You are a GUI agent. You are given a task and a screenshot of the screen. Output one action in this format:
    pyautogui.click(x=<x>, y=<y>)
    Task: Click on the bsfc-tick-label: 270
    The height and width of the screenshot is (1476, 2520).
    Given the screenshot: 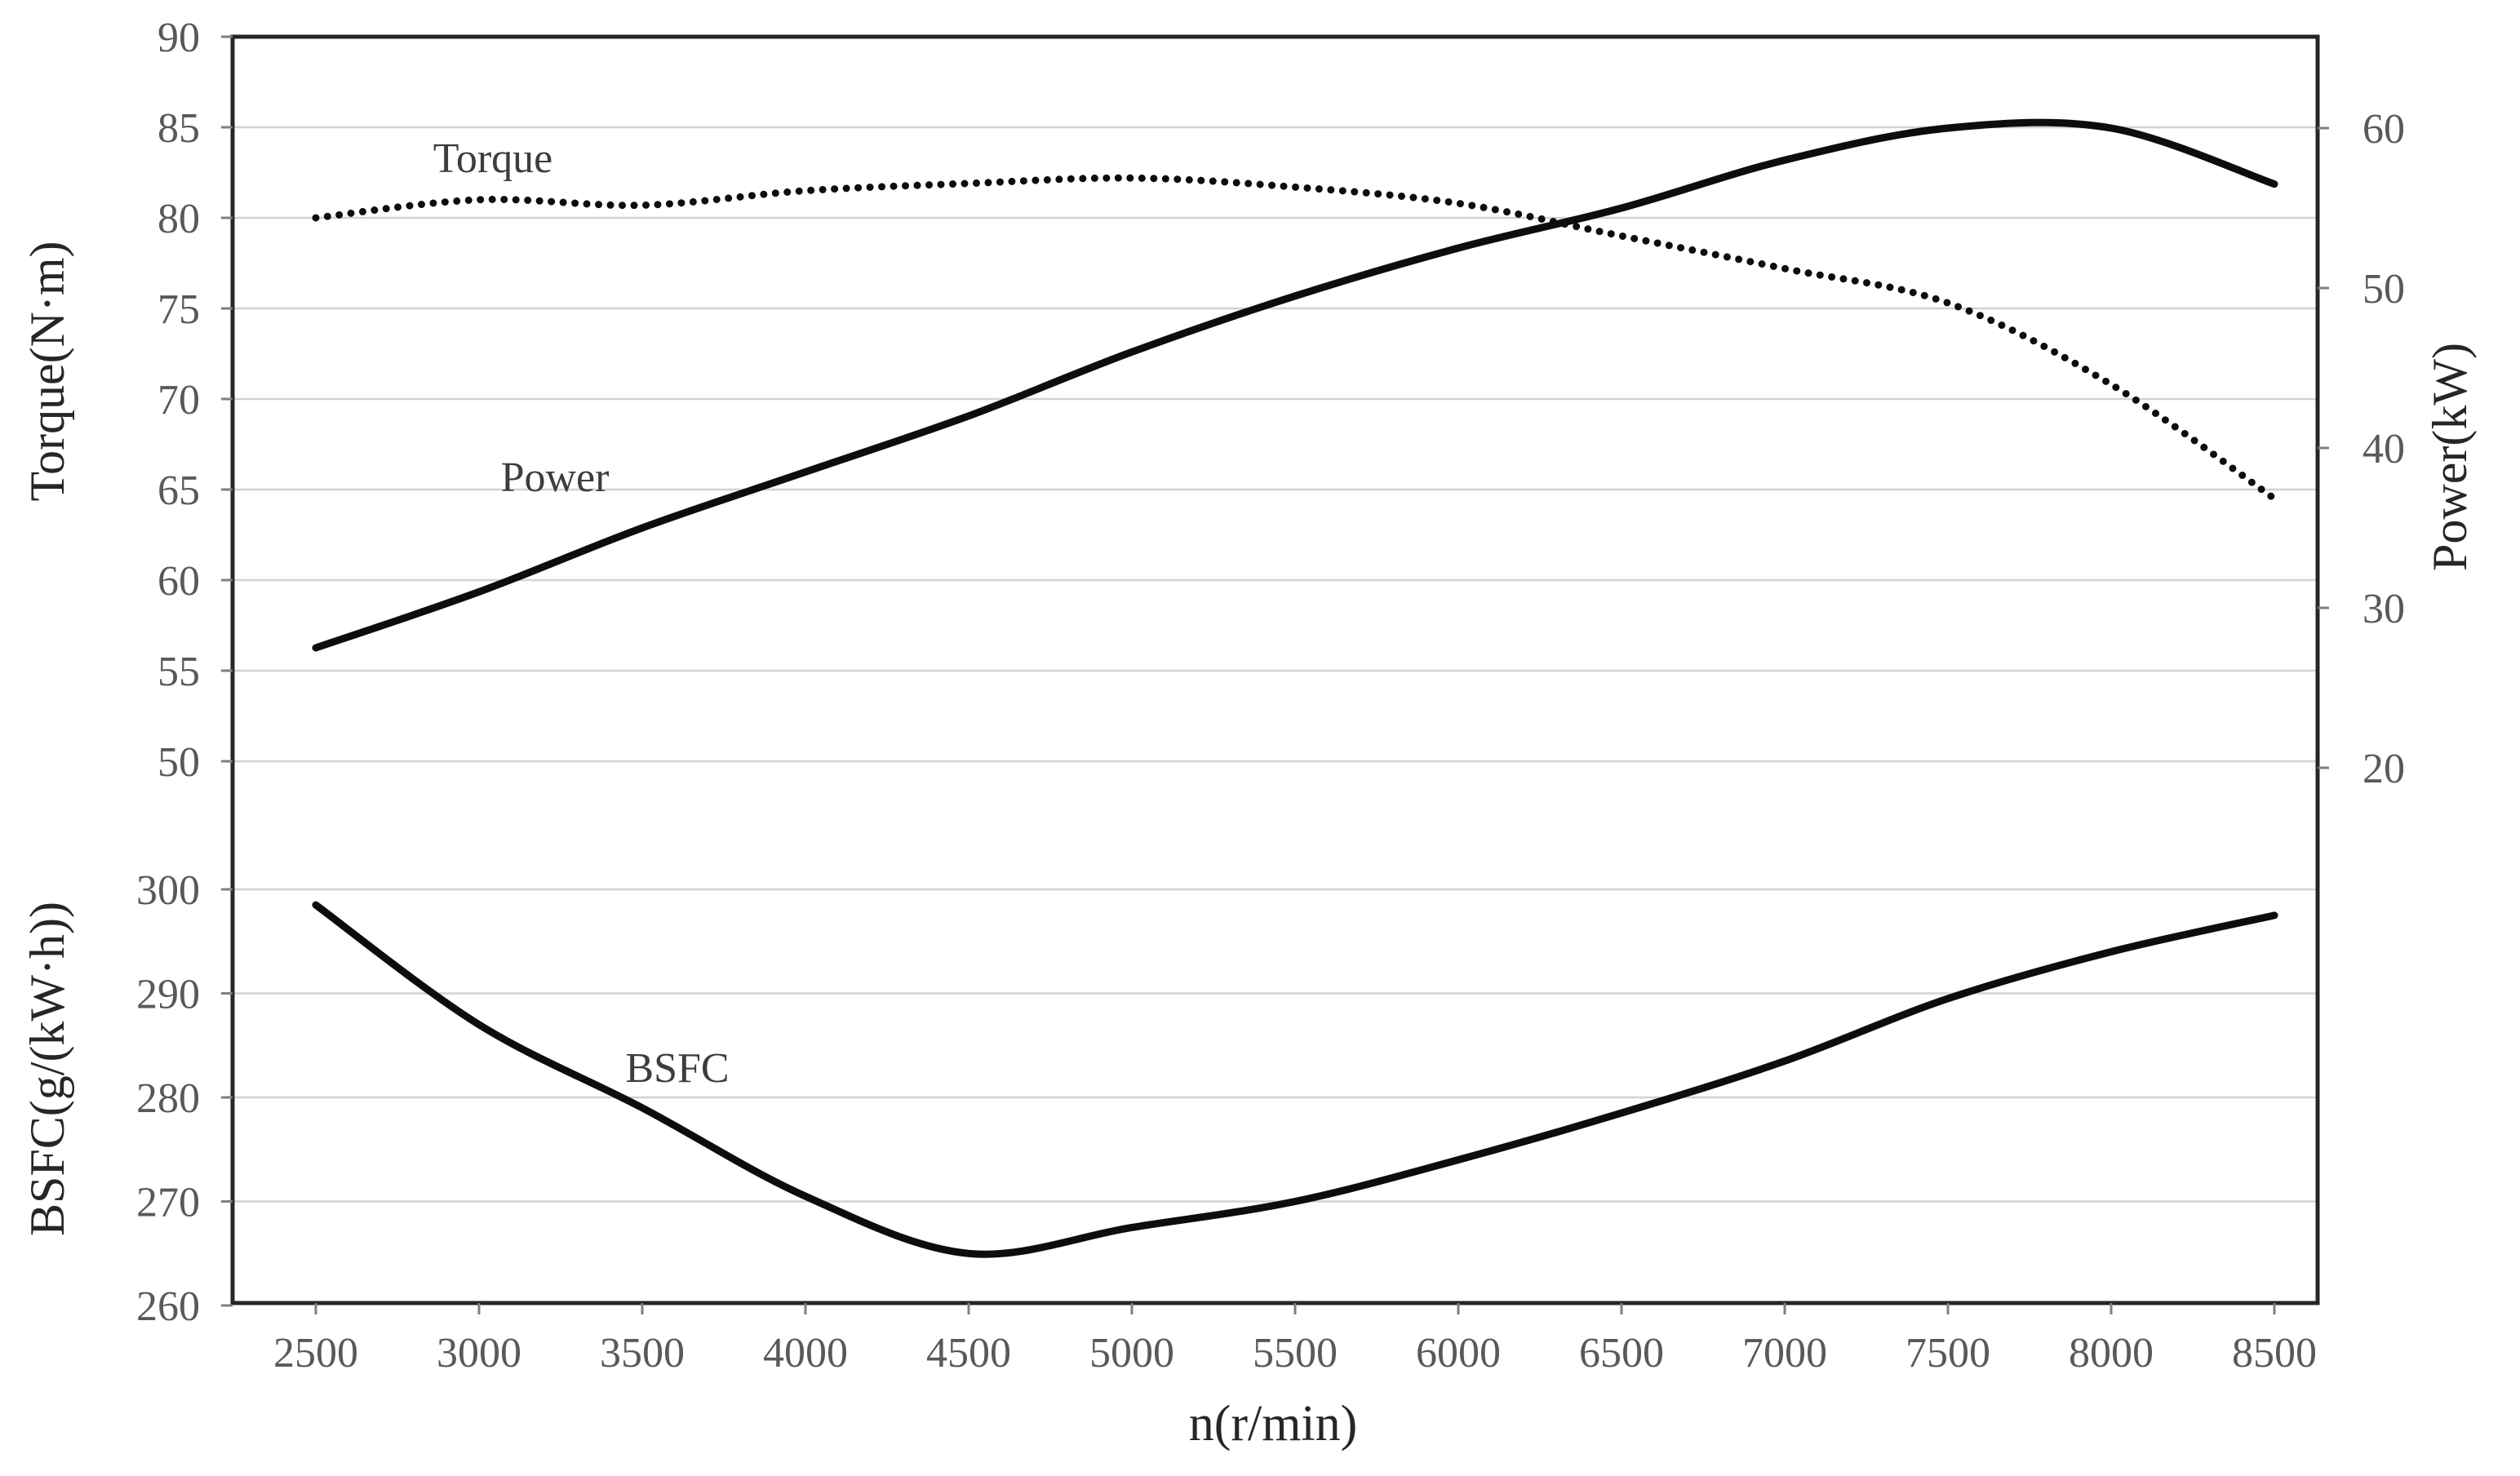 What is the action you would take?
    pyautogui.click(x=168, y=1203)
    